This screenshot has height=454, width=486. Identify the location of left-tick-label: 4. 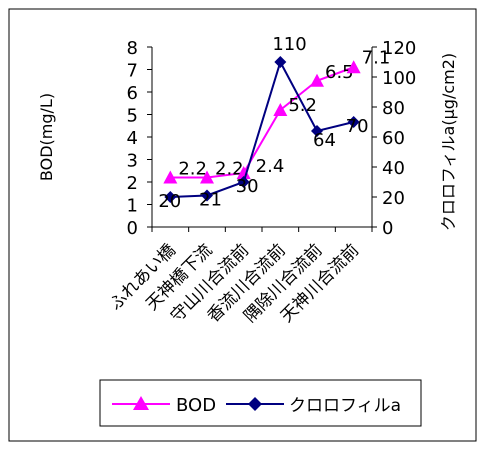
(132, 138).